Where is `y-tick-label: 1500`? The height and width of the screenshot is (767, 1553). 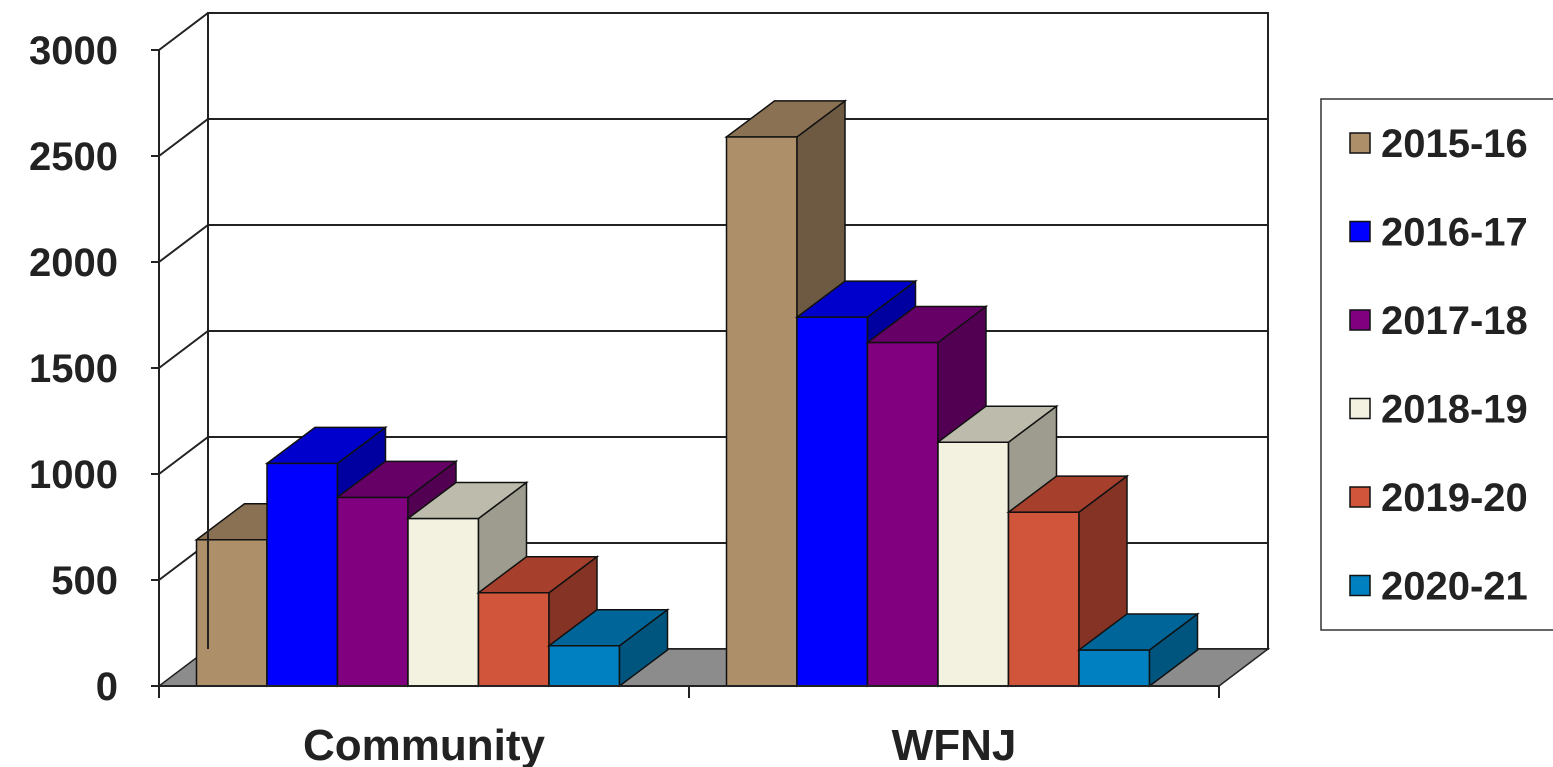 y-tick-label: 1500 is located at coordinates (73, 369).